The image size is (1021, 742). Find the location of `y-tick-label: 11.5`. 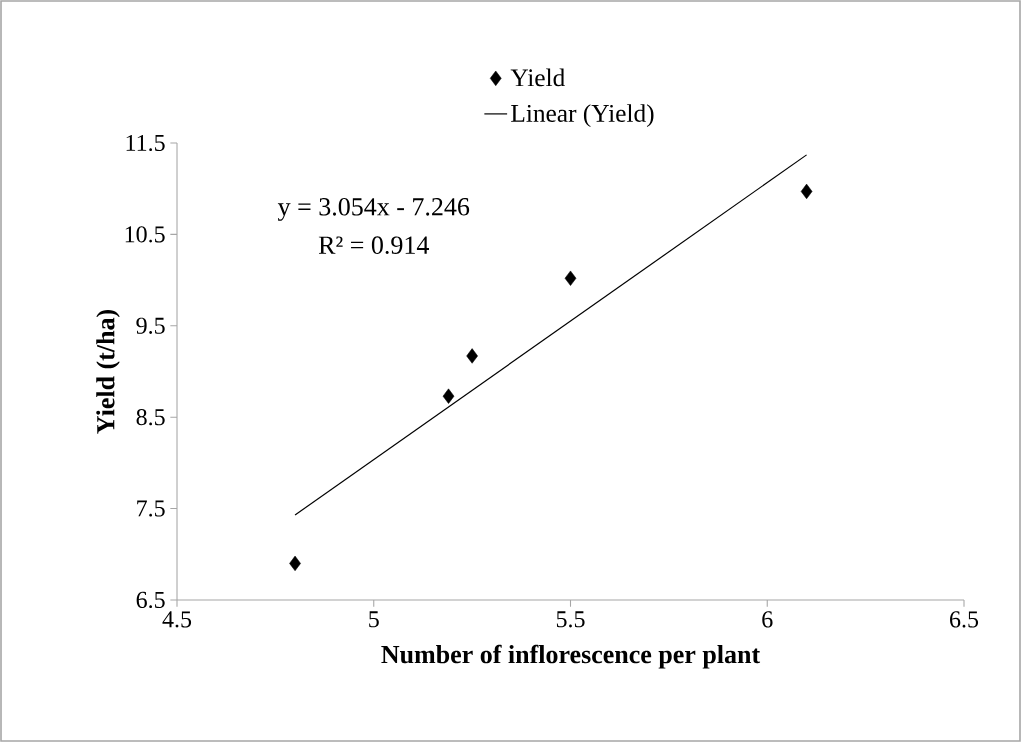

y-tick-label: 11.5 is located at coordinates (145, 143).